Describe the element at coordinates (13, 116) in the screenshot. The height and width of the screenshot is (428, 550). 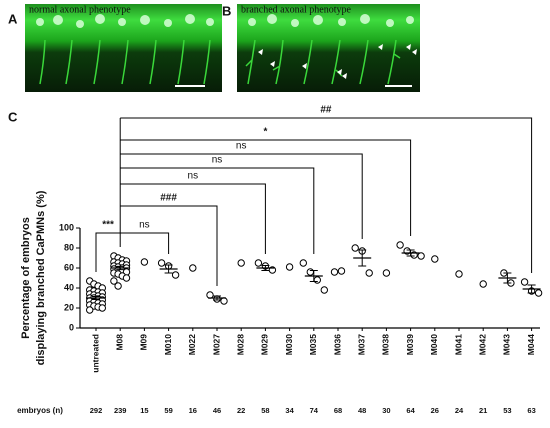
I see `panel-label: C` at that location.